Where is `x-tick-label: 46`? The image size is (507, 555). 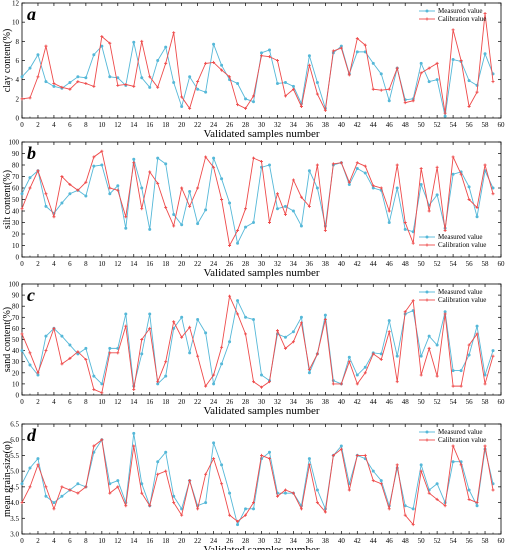 x-tick-label: 46 is located at coordinates (390, 402).